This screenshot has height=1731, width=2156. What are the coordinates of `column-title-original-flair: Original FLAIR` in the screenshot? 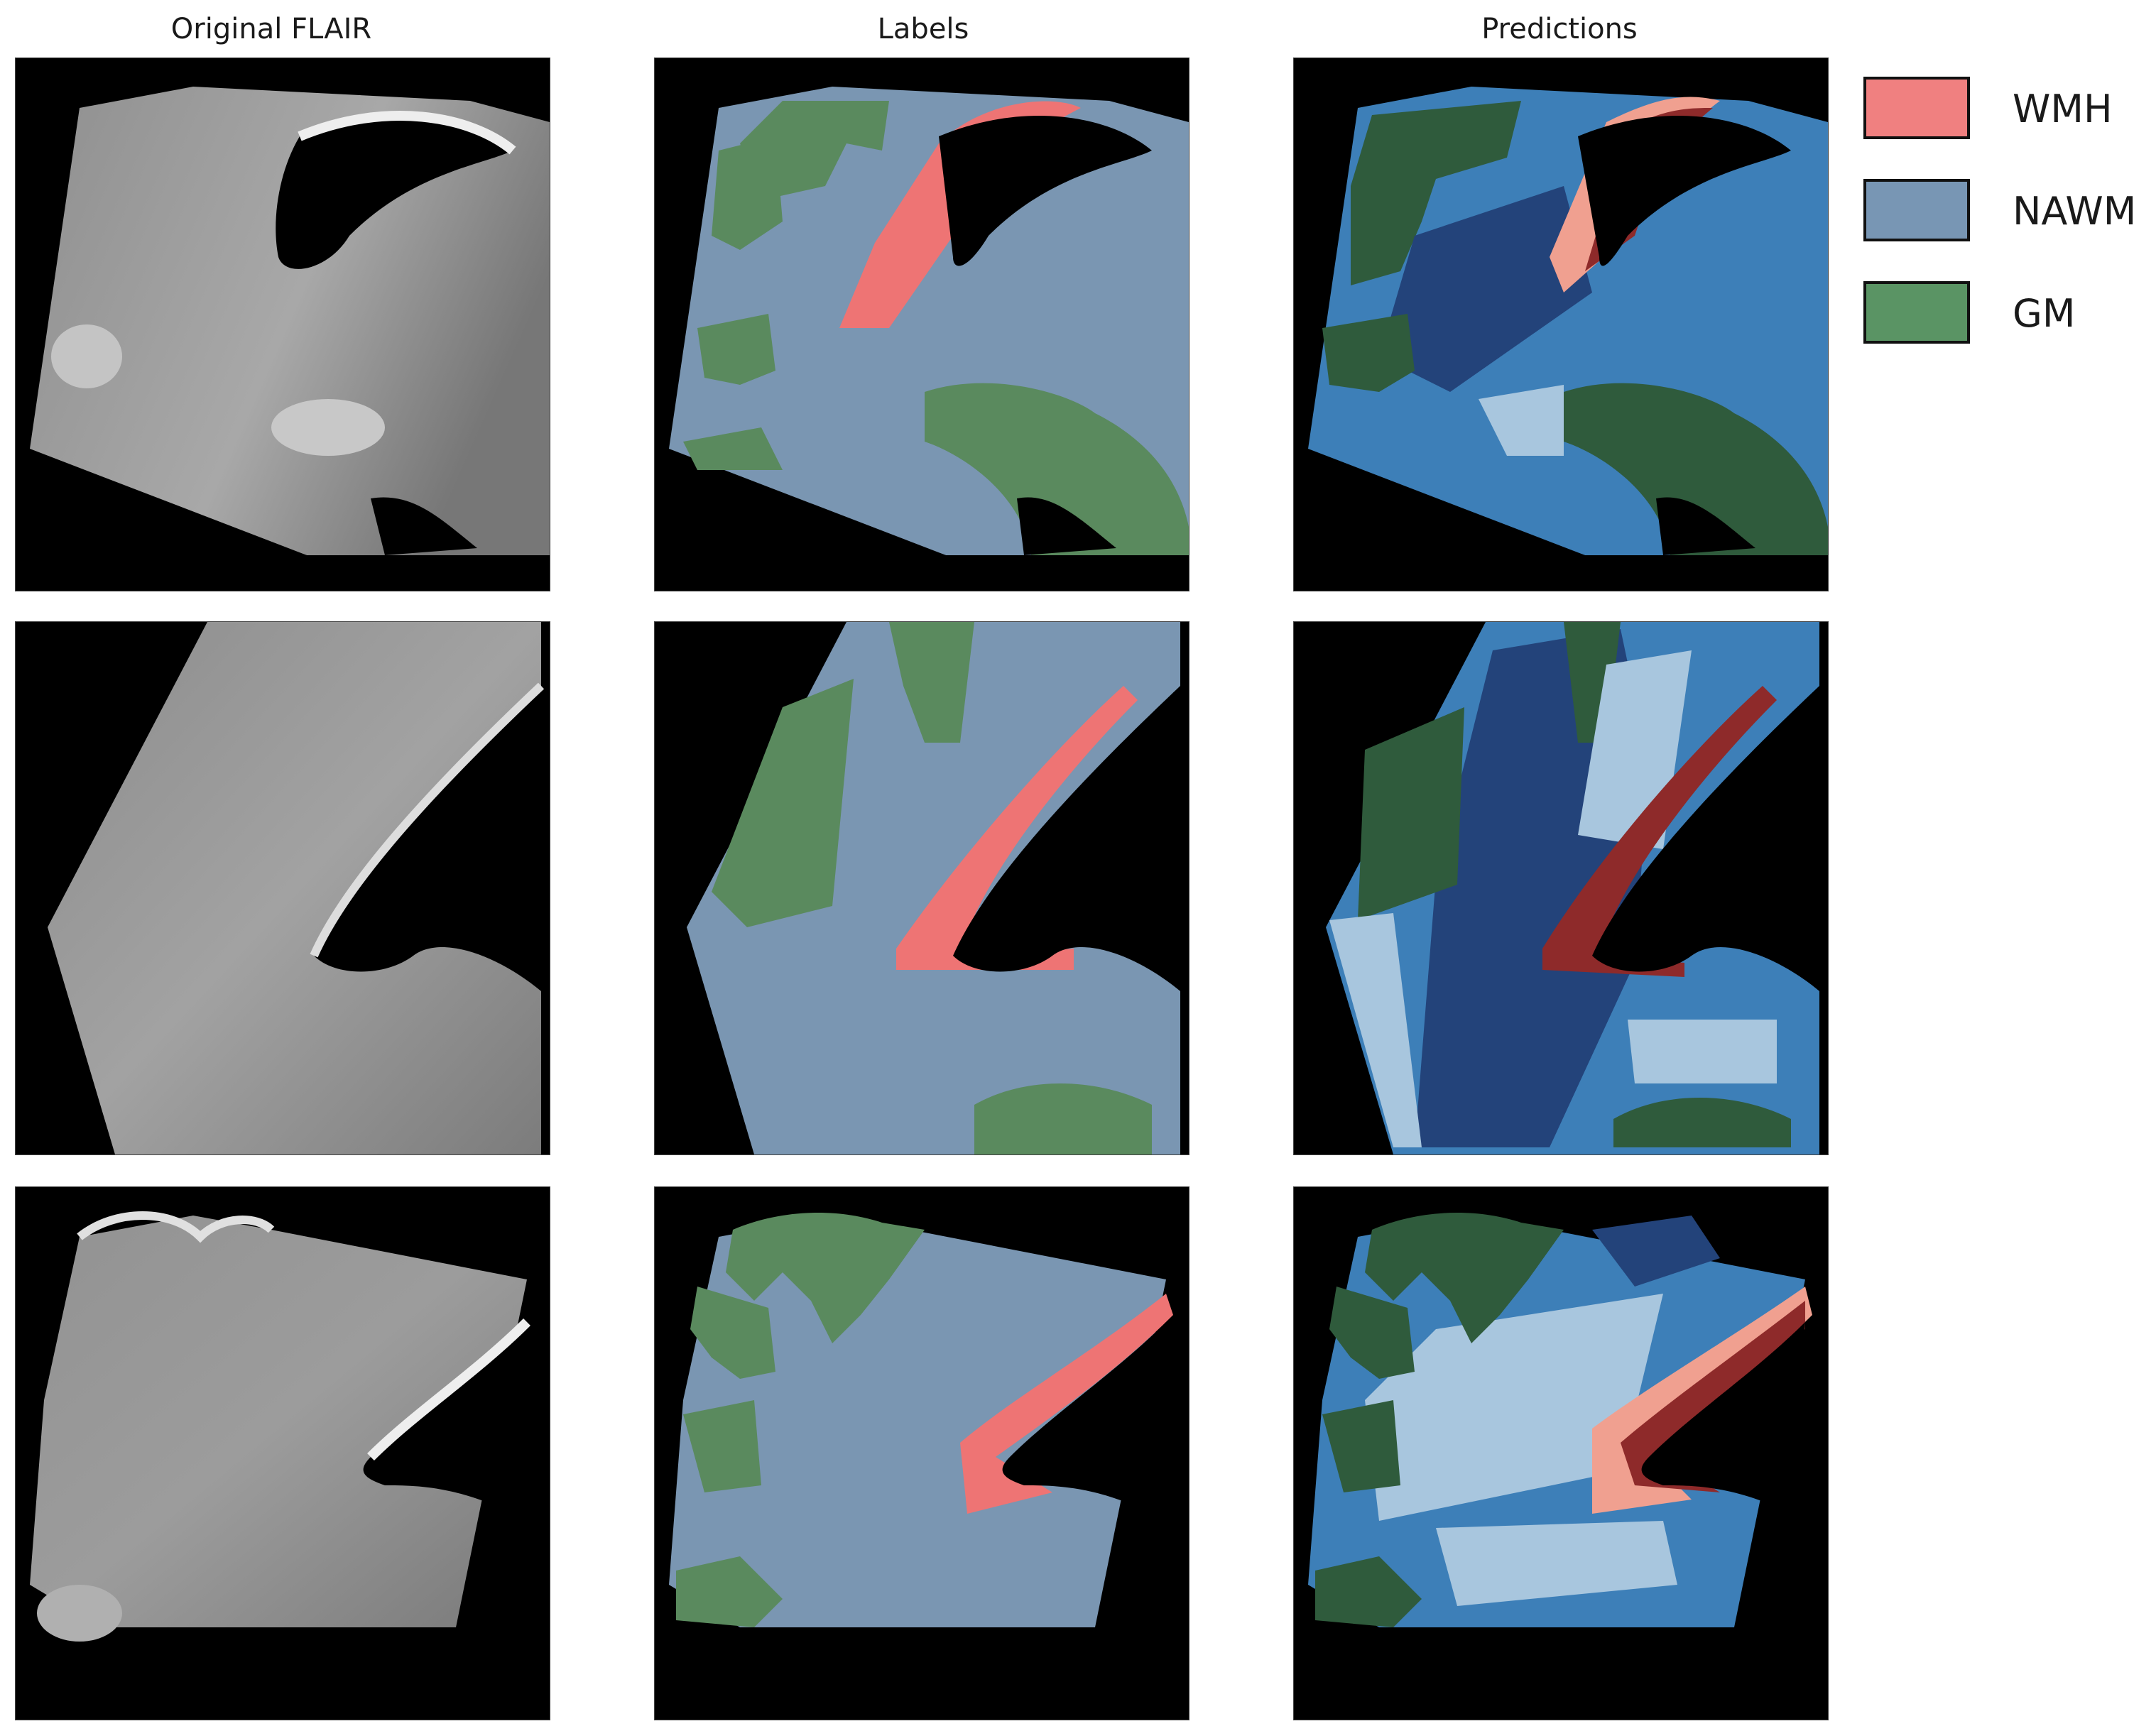 It's located at (271, 29).